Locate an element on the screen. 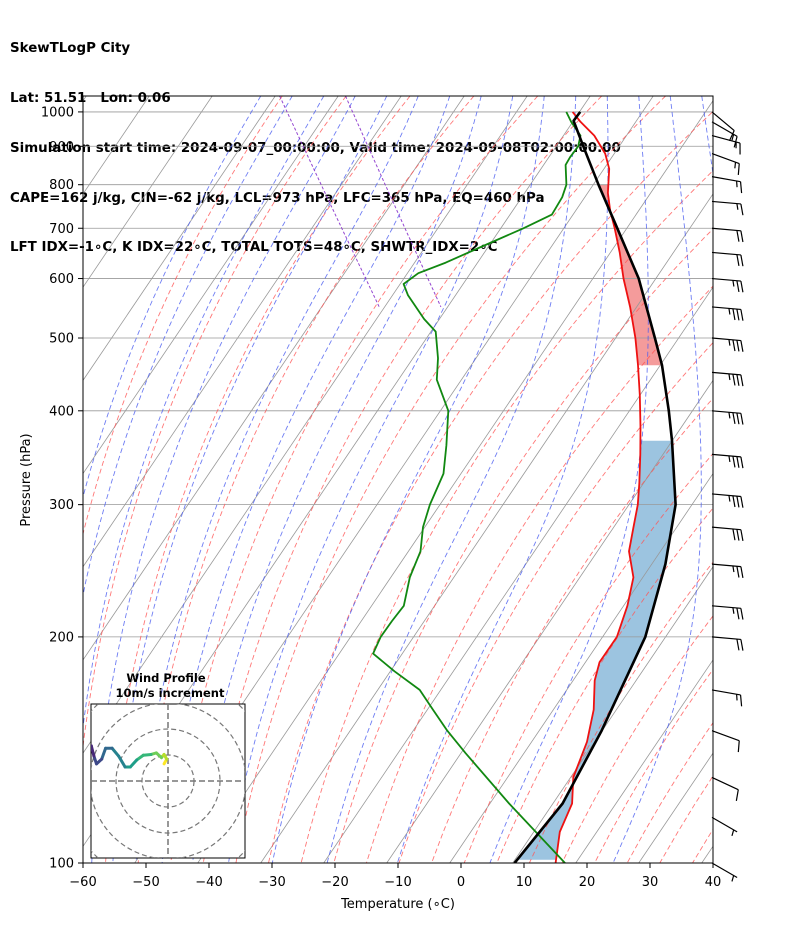  chart-title: SkewTLogP City is located at coordinates (70, 49).